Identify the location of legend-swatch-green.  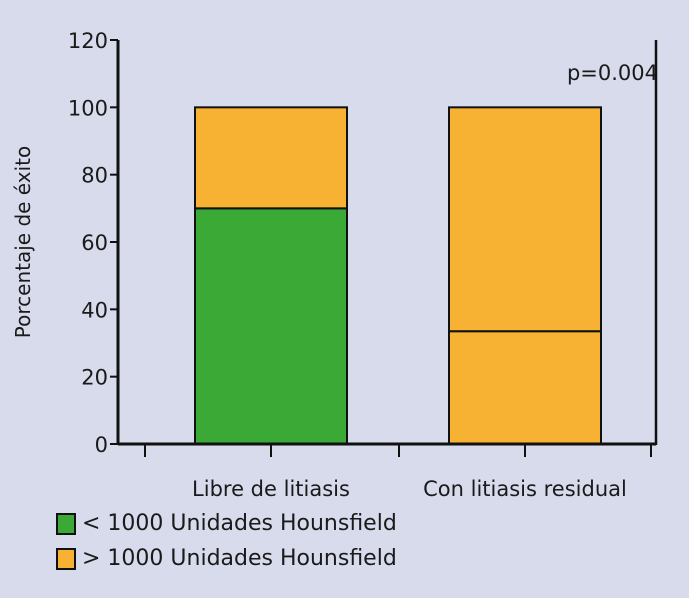
(66, 523).